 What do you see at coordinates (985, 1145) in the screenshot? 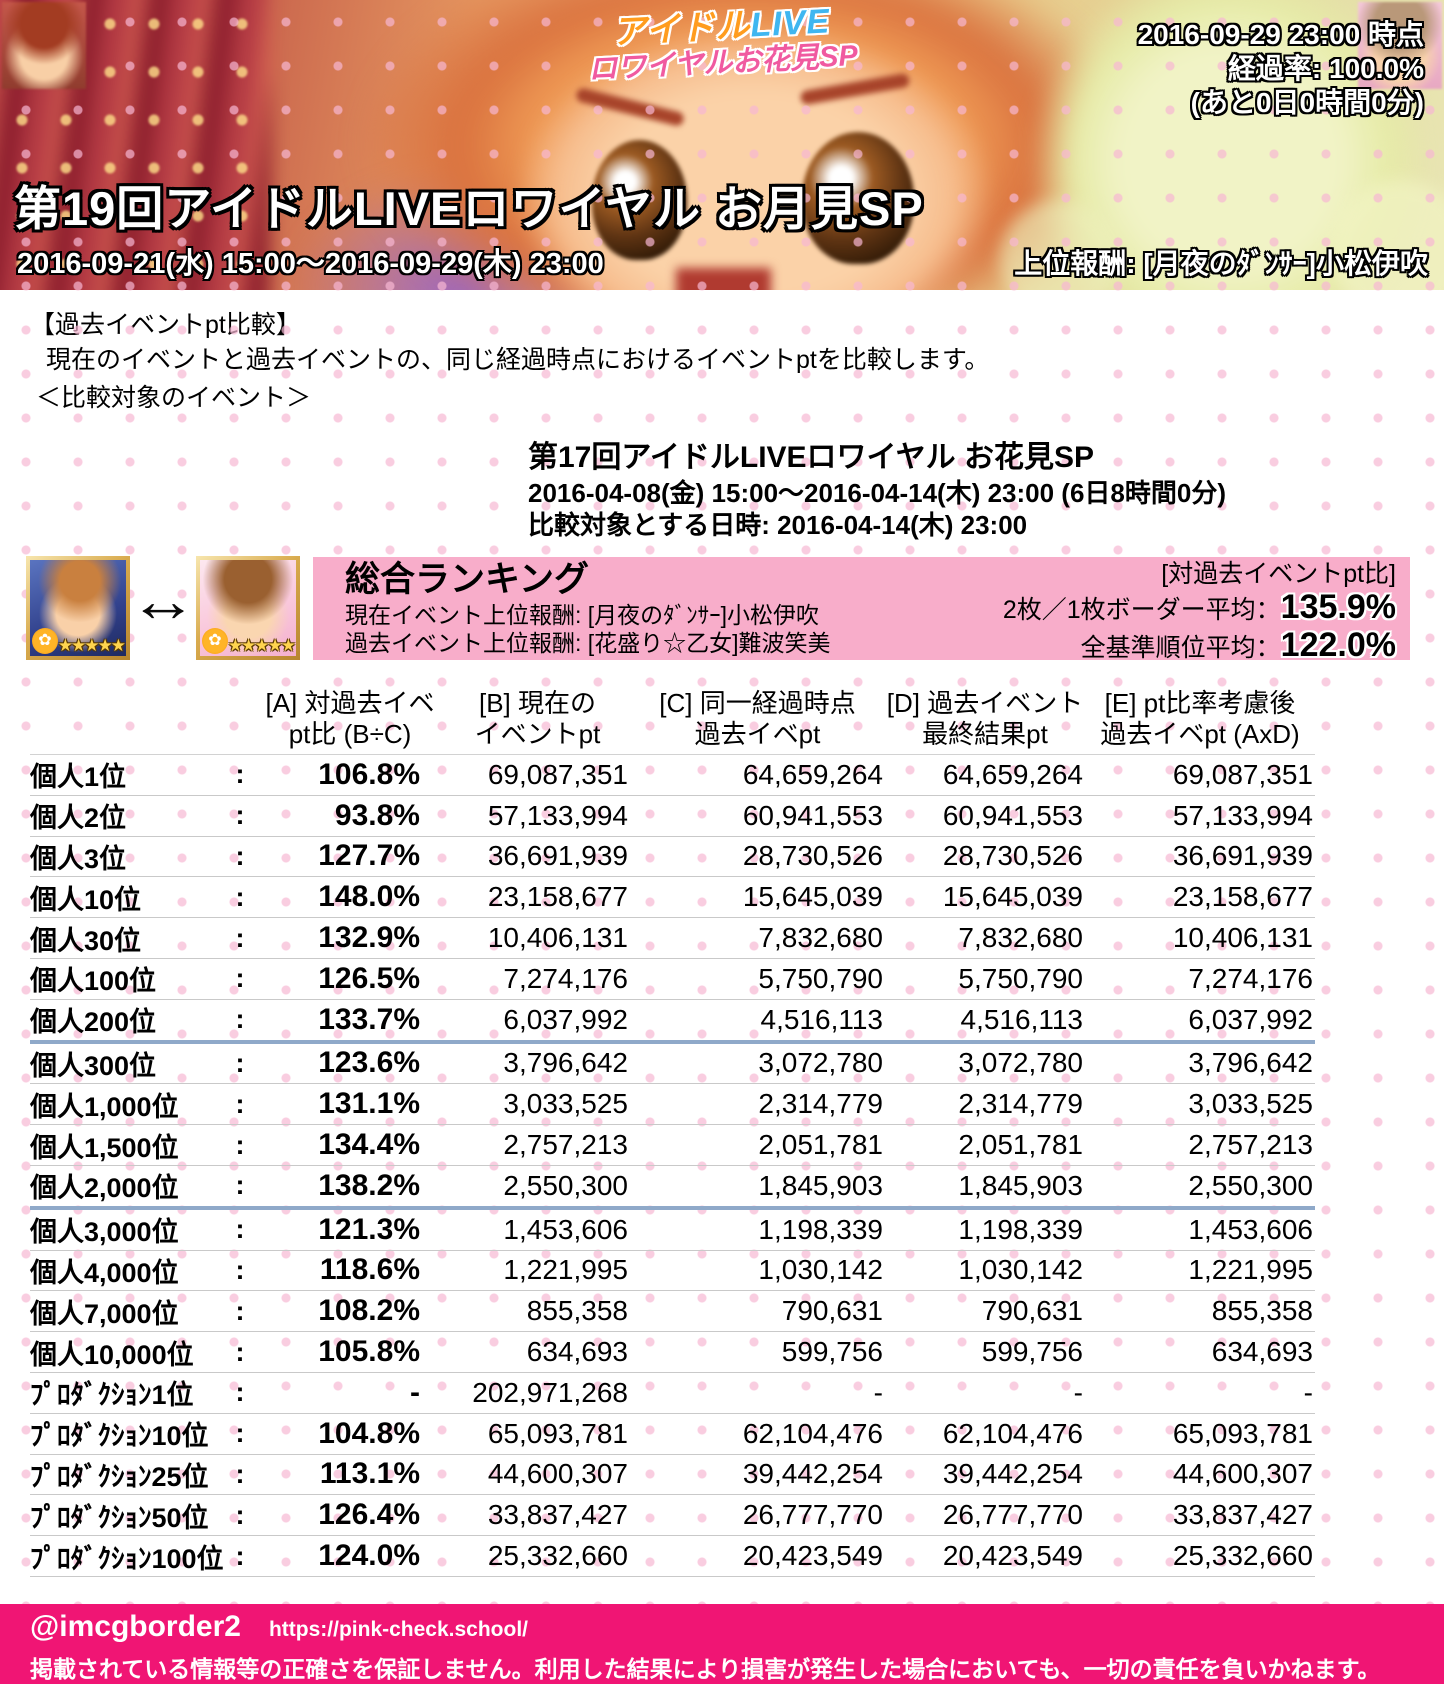
I see `final-pt-cell: 2,051,781` at bounding box center [985, 1145].